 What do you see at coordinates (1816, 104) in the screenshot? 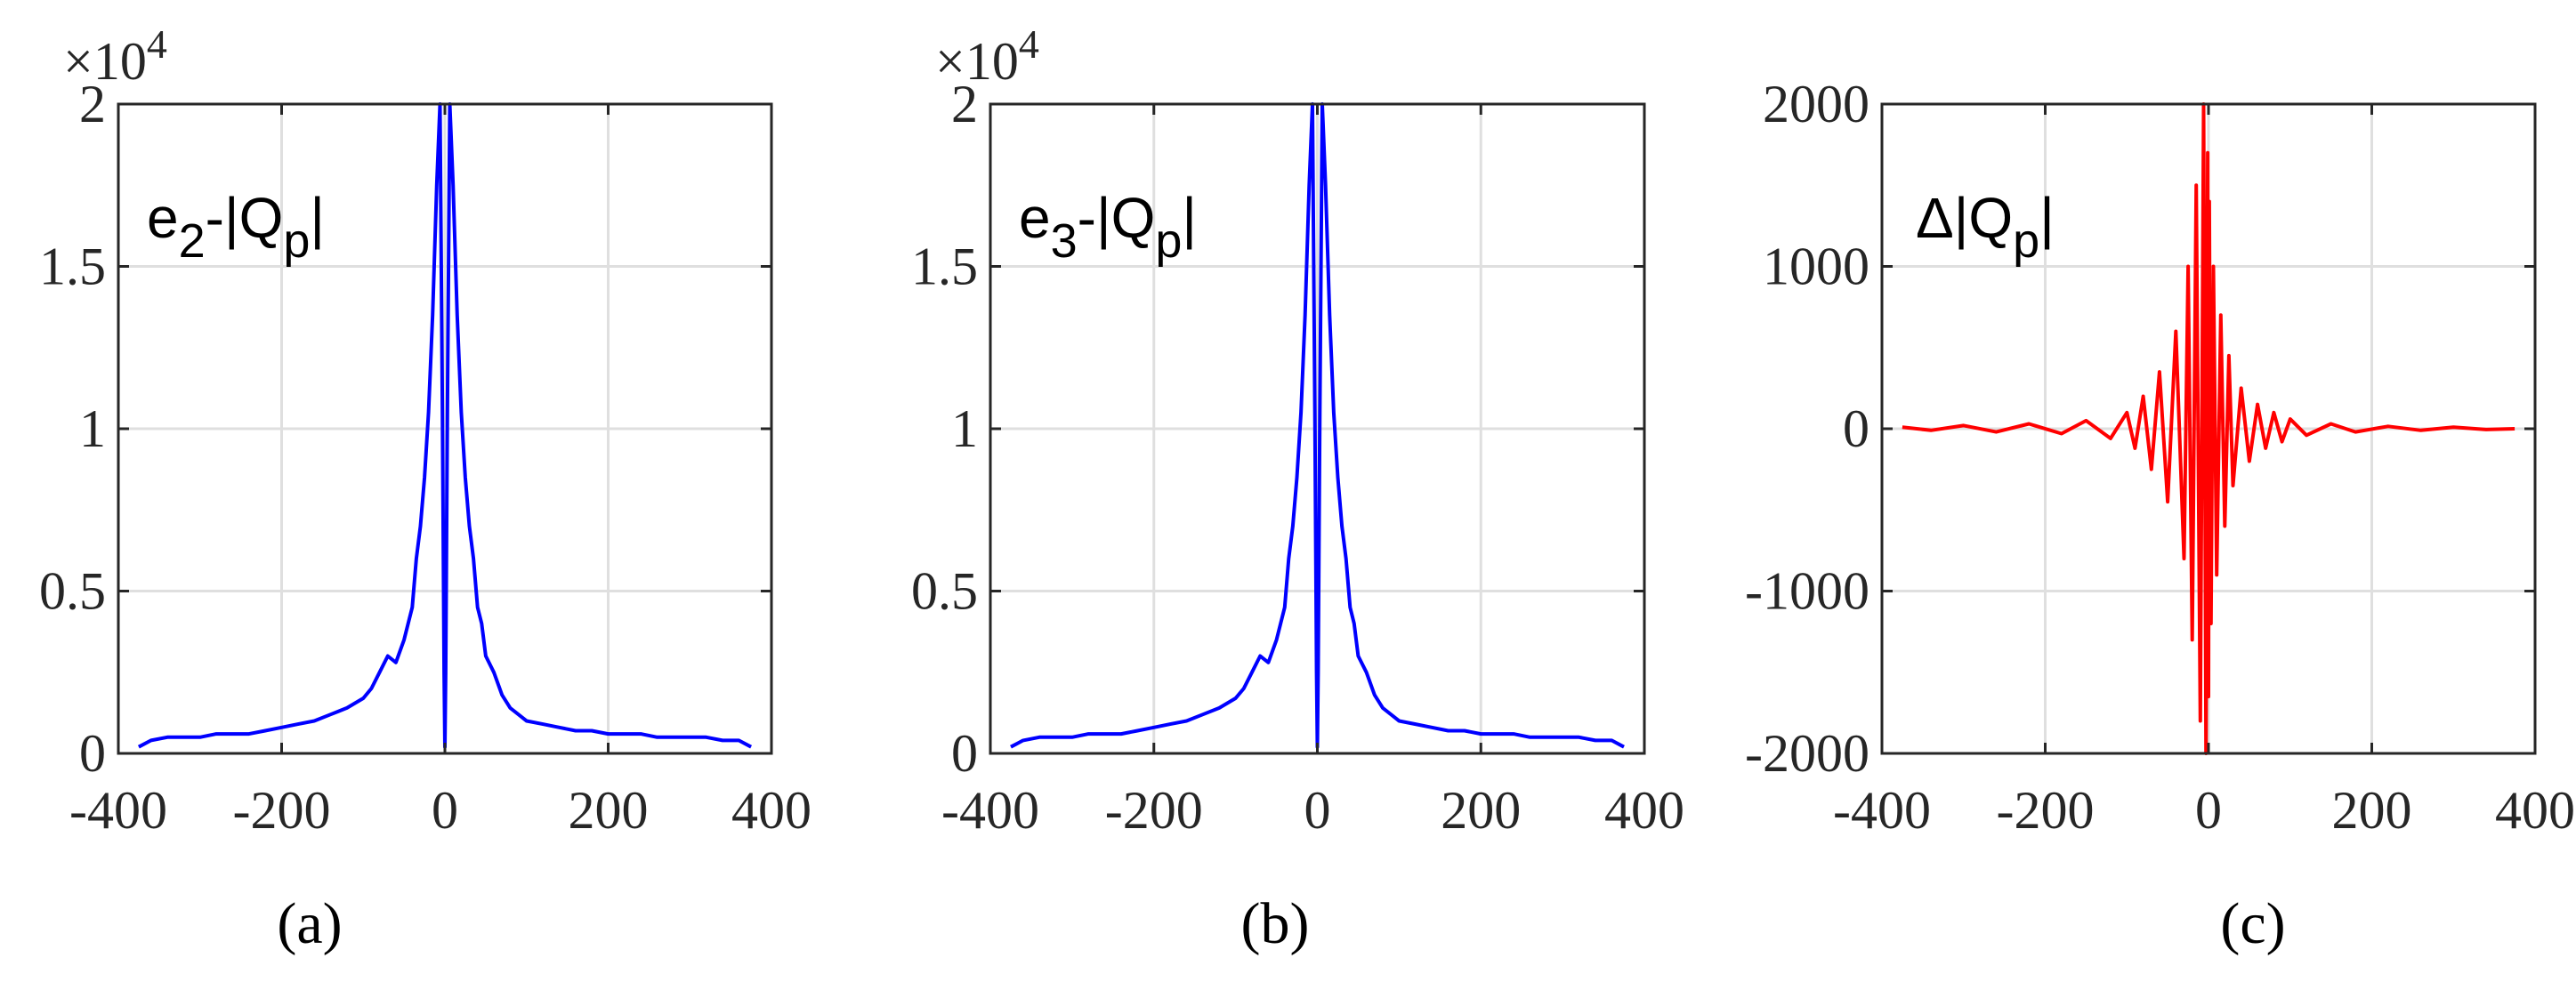
I see `y-tick-label: 2000` at bounding box center [1816, 104].